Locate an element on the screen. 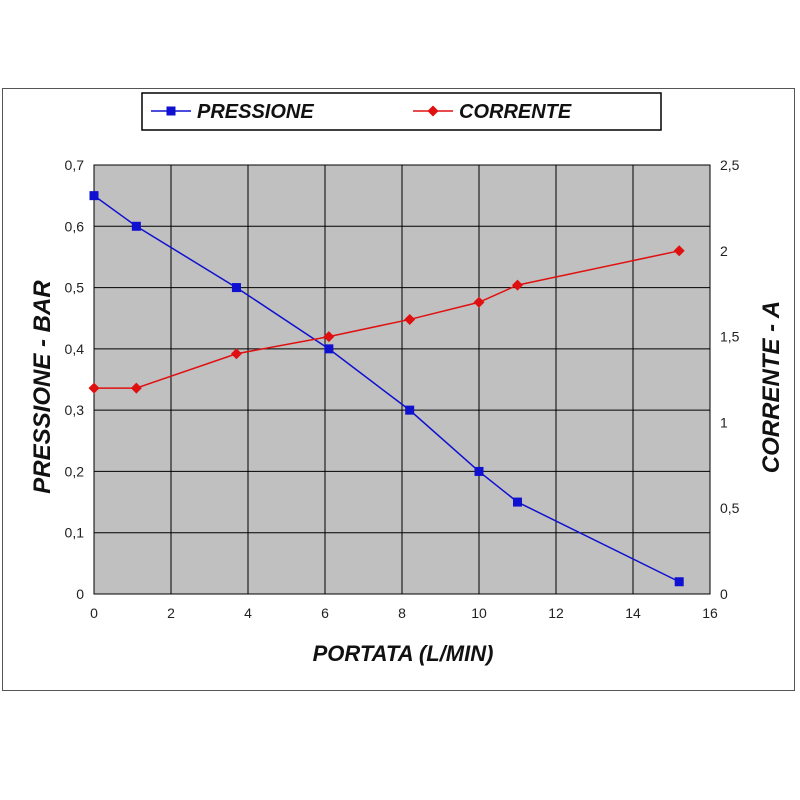 The height and width of the screenshot is (800, 800). series-line is located at coordinates (387, 319).